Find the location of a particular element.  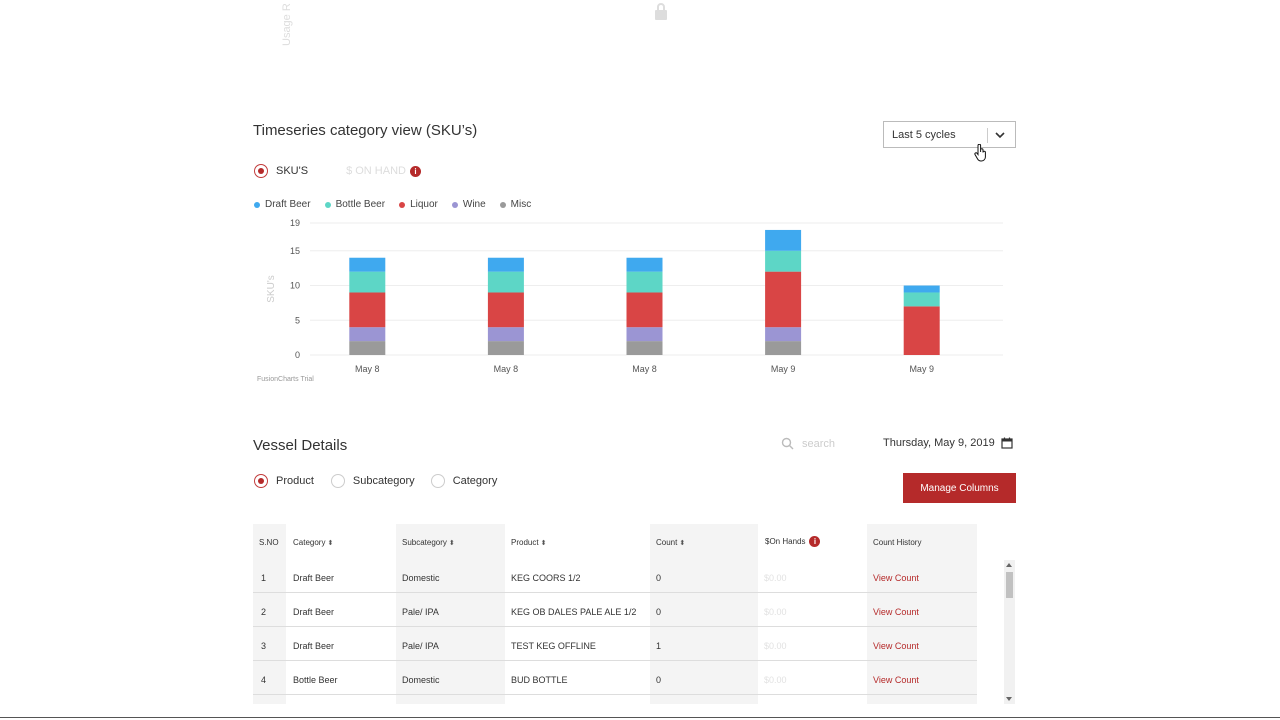

cell-product: TEST KEG OFFLINE is located at coordinates (553, 646).